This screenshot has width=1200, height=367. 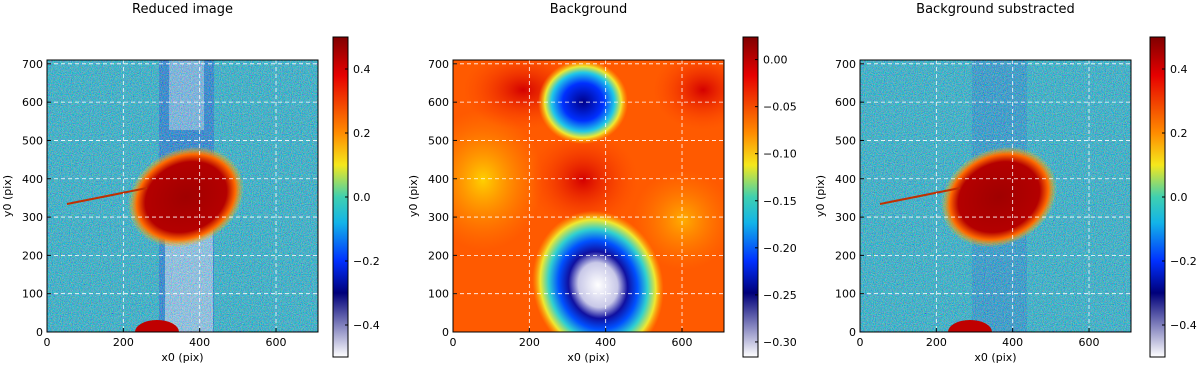 I want to click on chart-title: Background, so click(x=589, y=9).